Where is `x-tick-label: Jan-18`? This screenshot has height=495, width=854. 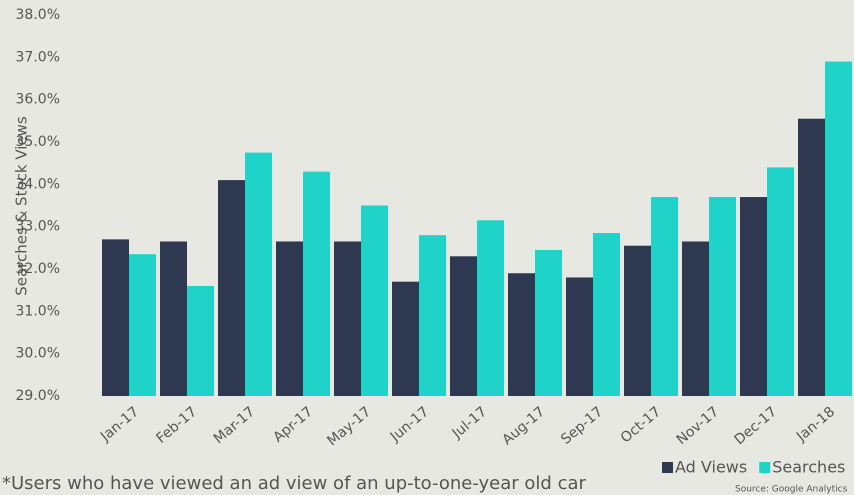
x-tick-label: Jan-18 is located at coordinates (815, 424).